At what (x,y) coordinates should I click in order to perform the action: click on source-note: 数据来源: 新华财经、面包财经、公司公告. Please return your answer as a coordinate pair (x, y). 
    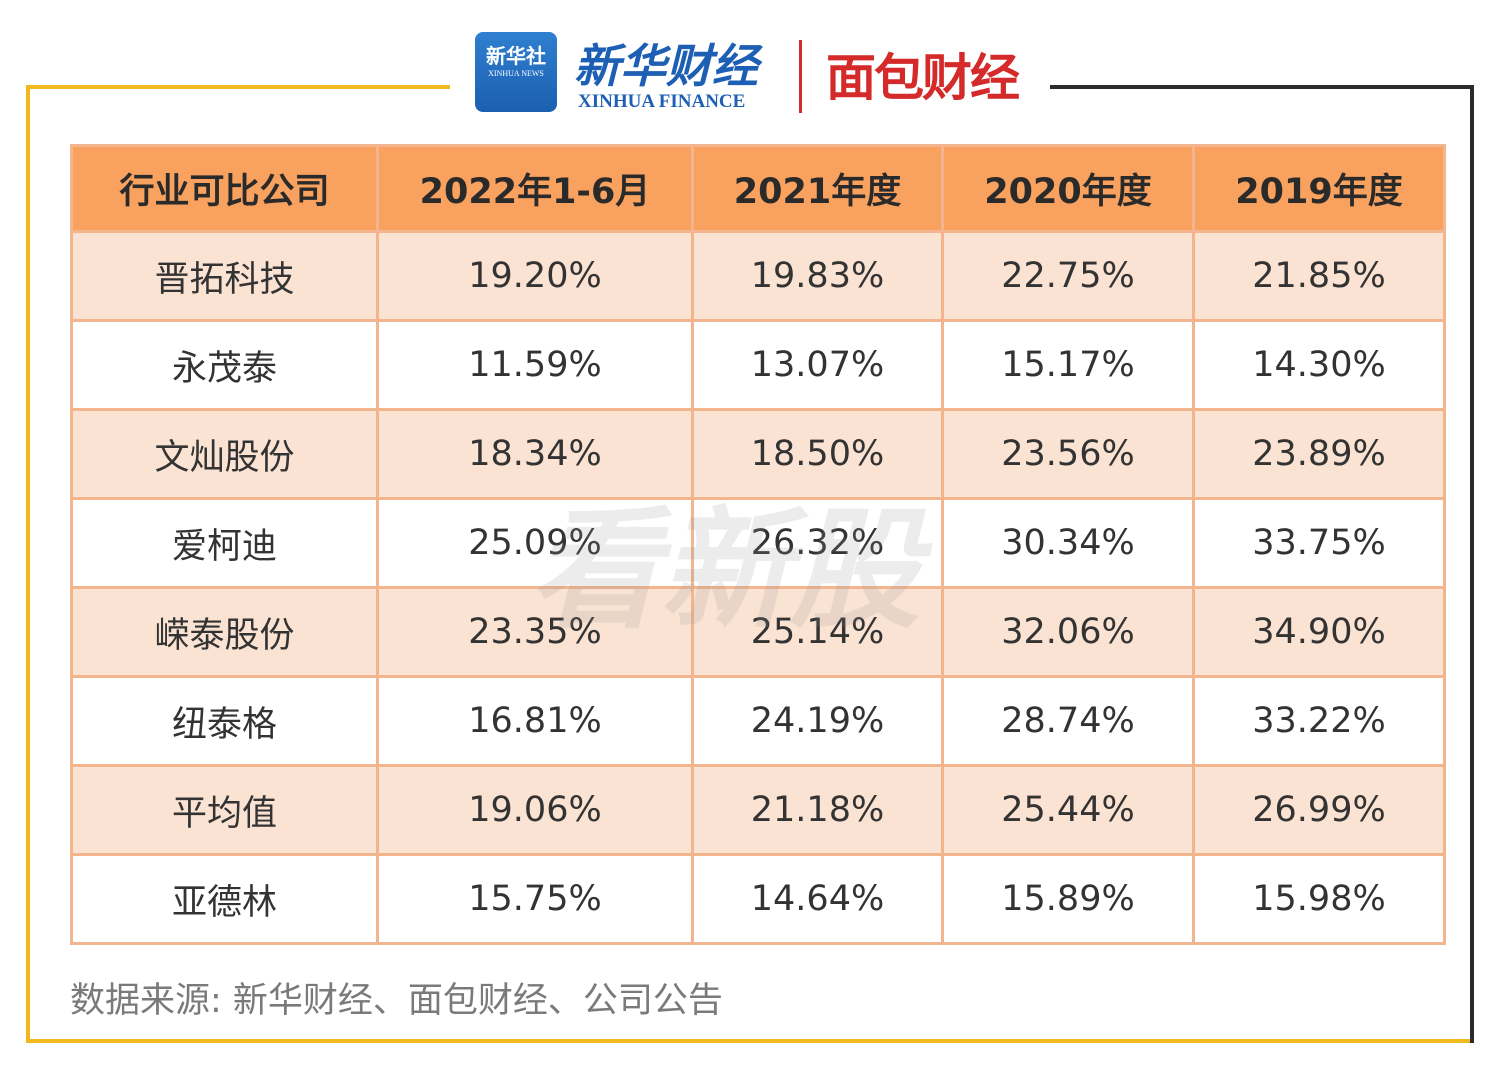
    Looking at the image, I should click on (396, 1001).